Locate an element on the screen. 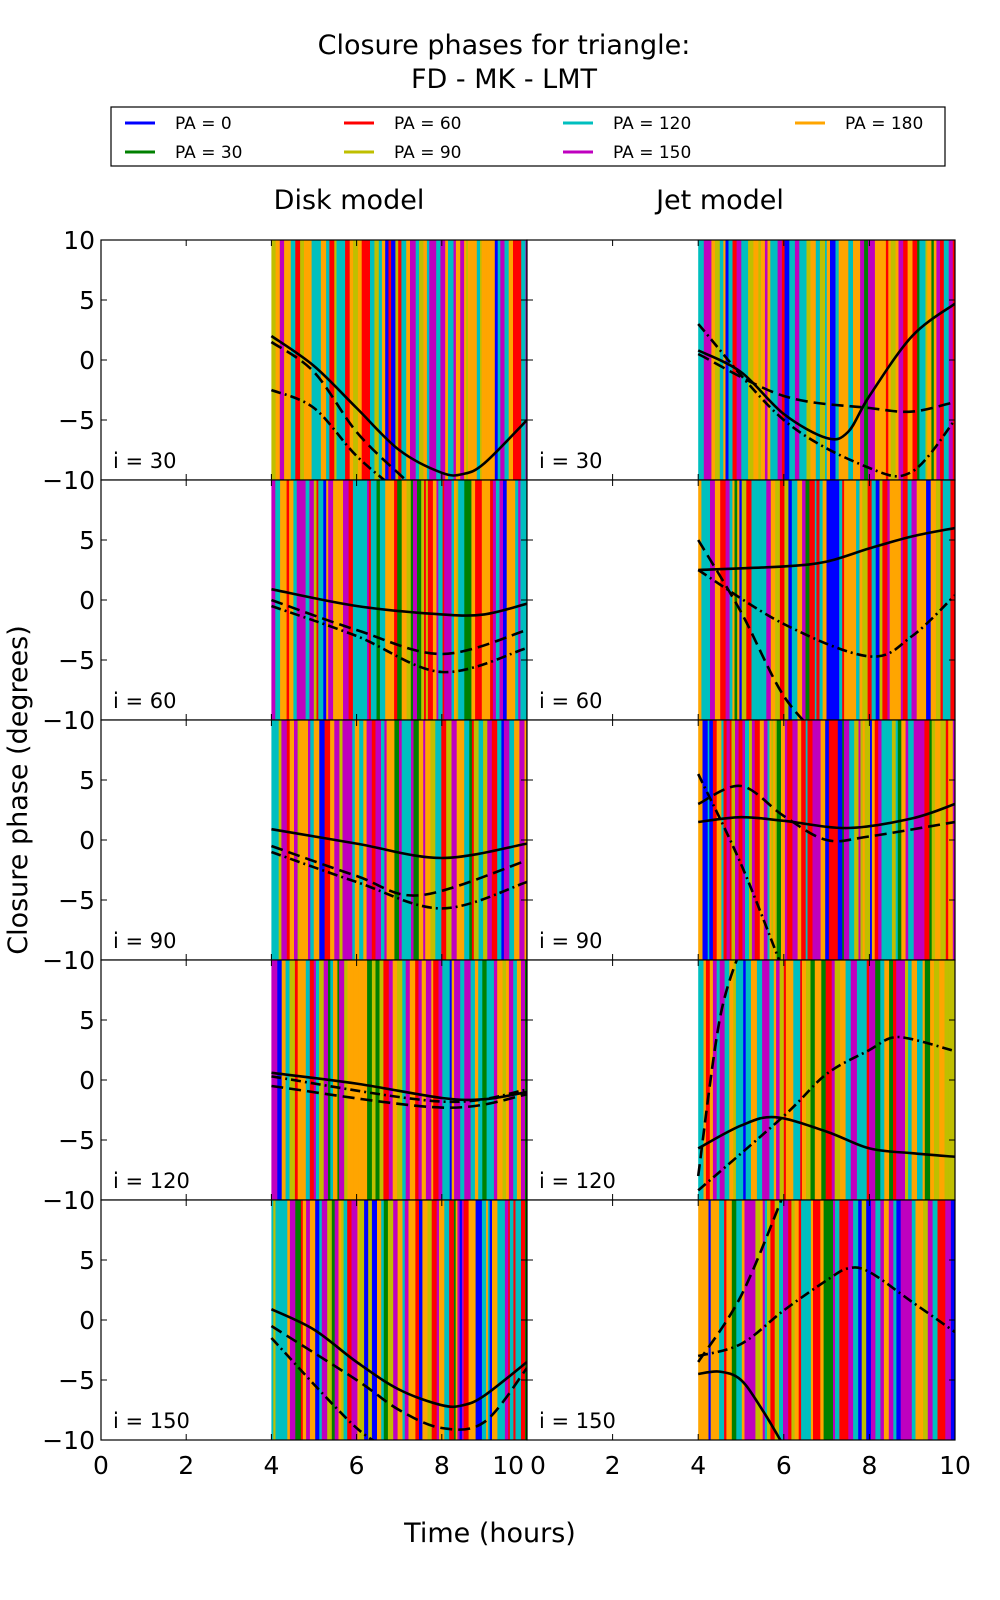 The image size is (1000, 1600). y-tick-label: 0 is located at coordinates (87, 1080).